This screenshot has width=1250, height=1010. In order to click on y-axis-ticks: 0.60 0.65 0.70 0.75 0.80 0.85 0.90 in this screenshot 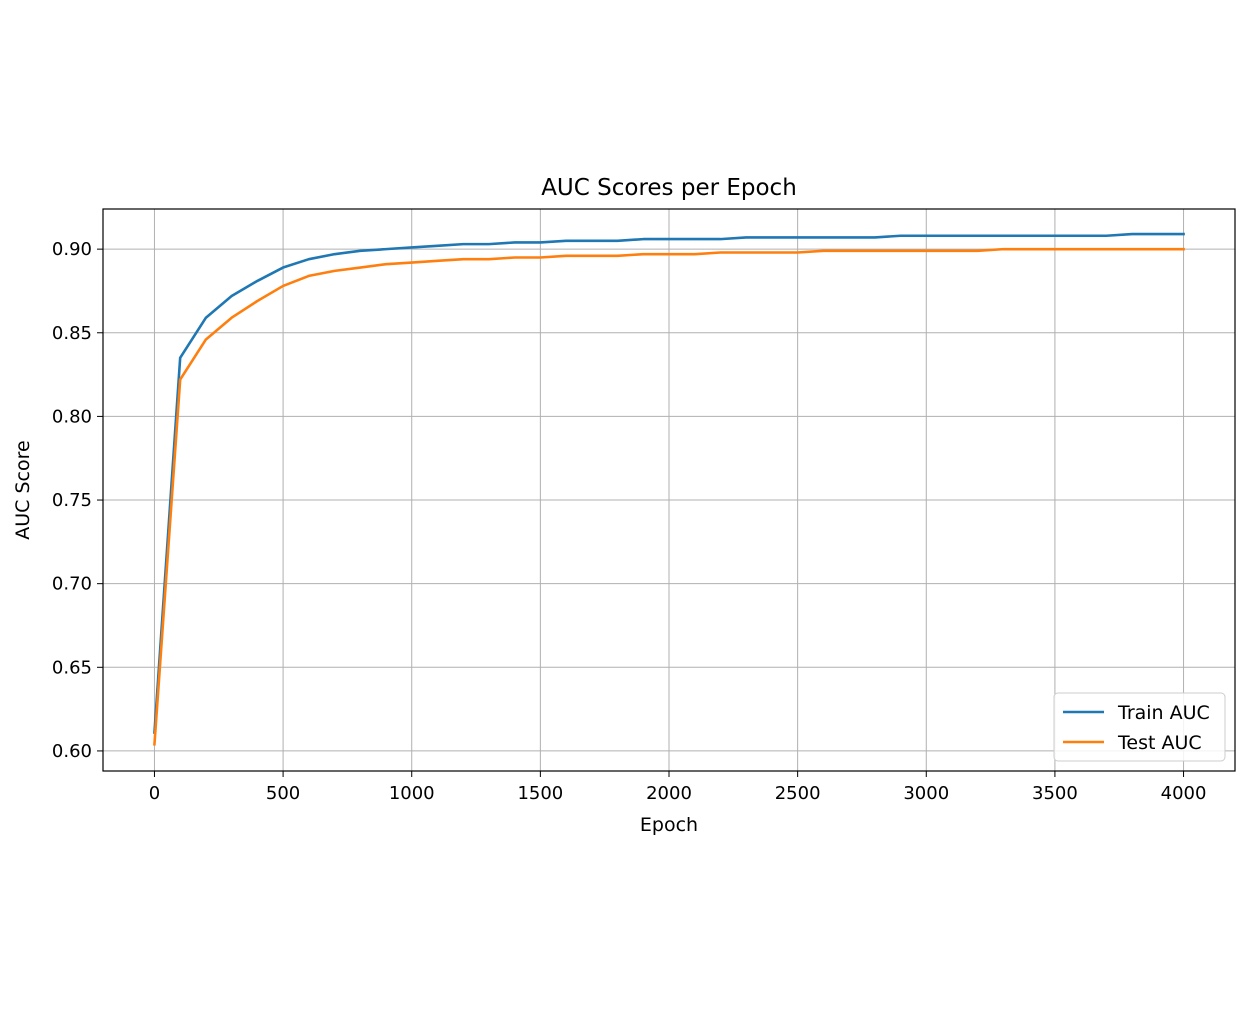, I will do `click(77, 500)`.